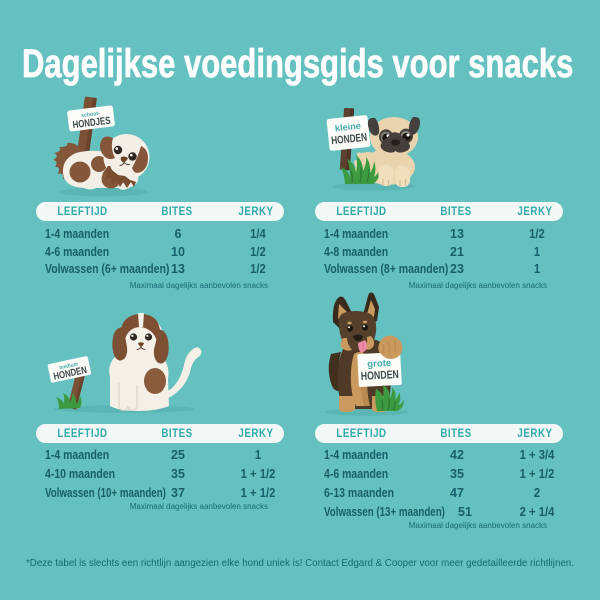 The height and width of the screenshot is (600, 600). Describe the element at coordinates (69, 367) in the screenshot. I see `svg-text: medium` at that location.